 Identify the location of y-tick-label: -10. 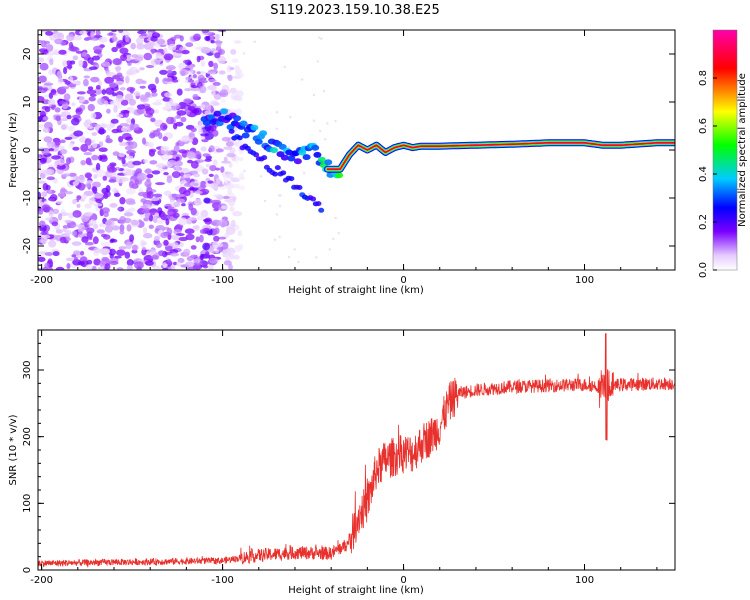
(27, 198).